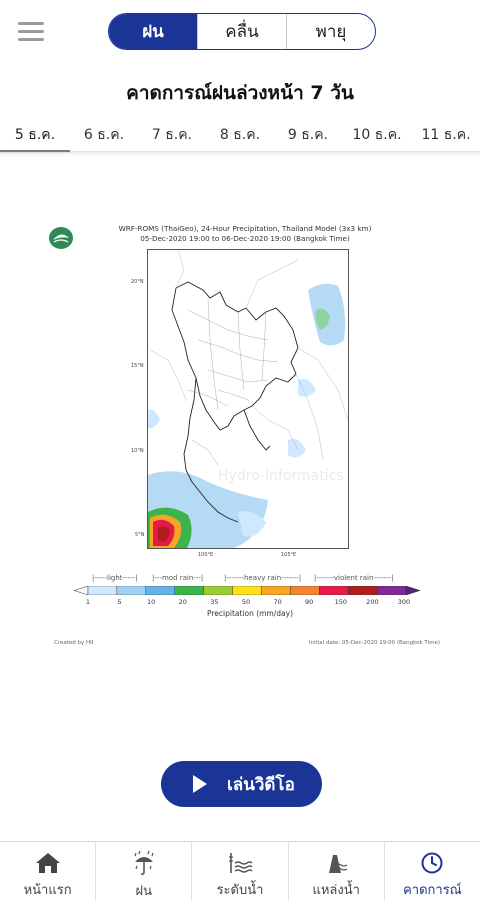 This screenshot has width=480, height=900. Describe the element at coordinates (31, 32) in the screenshot. I see `menu-icon` at that location.